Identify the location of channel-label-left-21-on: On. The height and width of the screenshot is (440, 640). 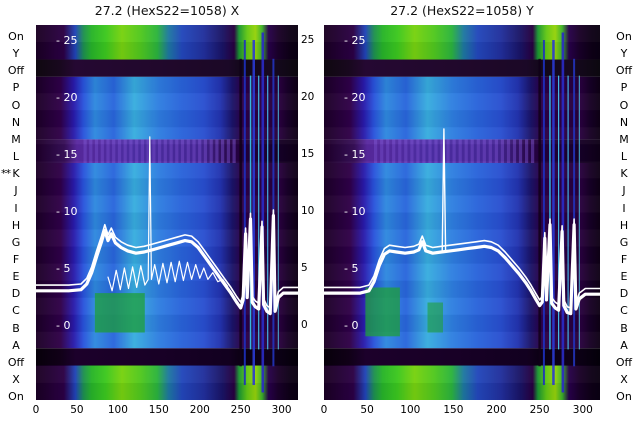
(16, 397).